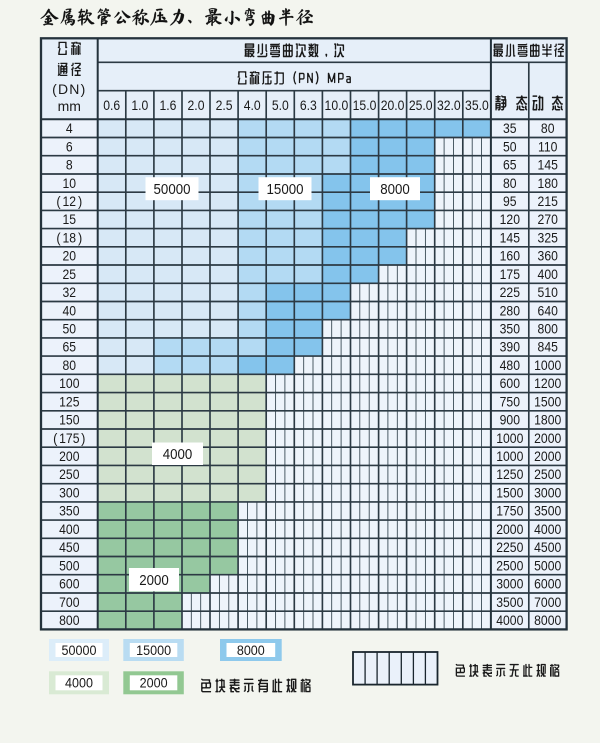 This screenshot has height=743, width=600. What do you see at coordinates (548, 256) in the screenshot?
I see `svg-text: 360` at bounding box center [548, 256].